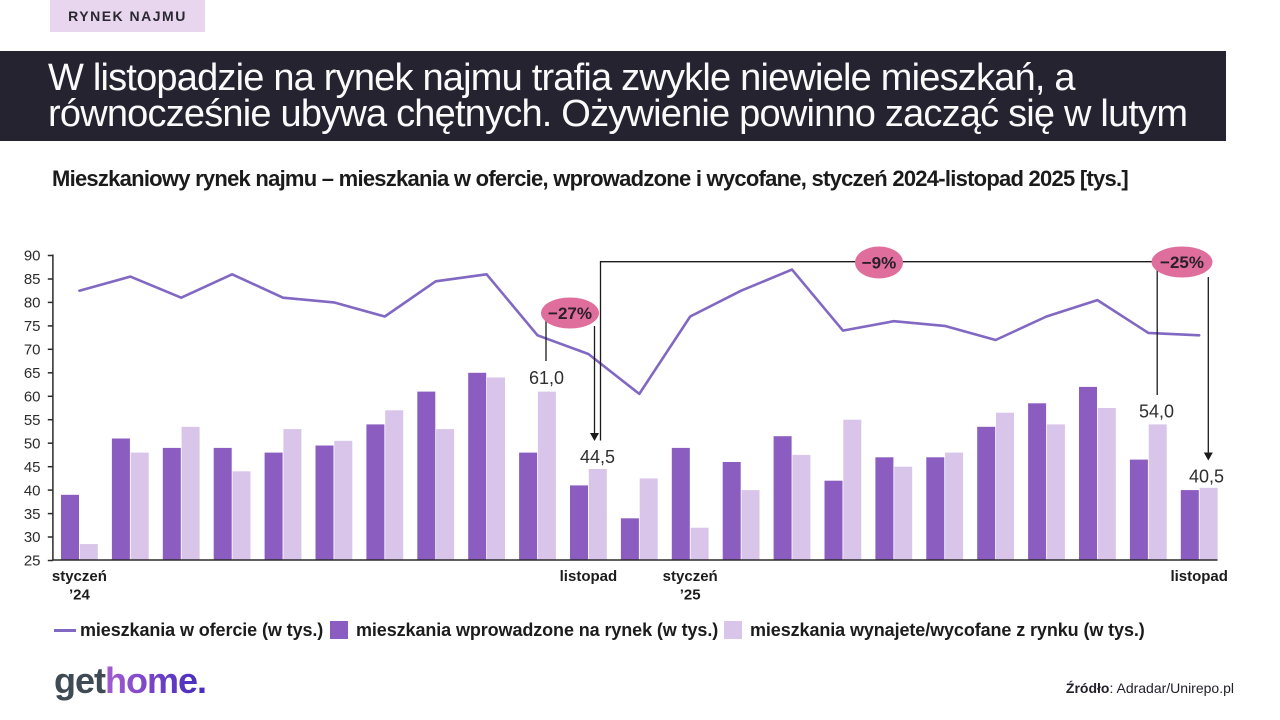 Image resolution: width=1280 pixels, height=720 pixels. What do you see at coordinates (80, 595) in the screenshot?
I see `svg-text: ’24` at bounding box center [80, 595].